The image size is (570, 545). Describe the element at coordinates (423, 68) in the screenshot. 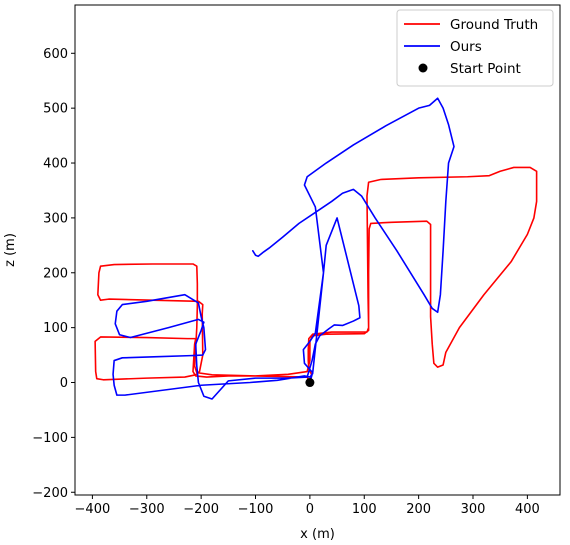

I see `legend-marker-start-point` at that location.